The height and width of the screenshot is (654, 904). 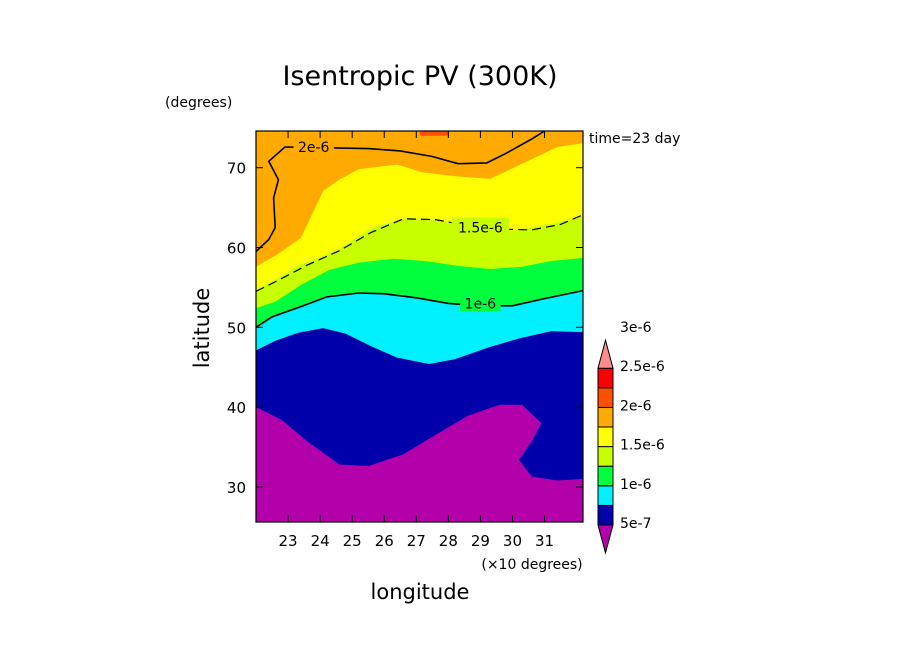 What do you see at coordinates (236, 249) in the screenshot?
I see `y-tick-label-3: 60` at bounding box center [236, 249].